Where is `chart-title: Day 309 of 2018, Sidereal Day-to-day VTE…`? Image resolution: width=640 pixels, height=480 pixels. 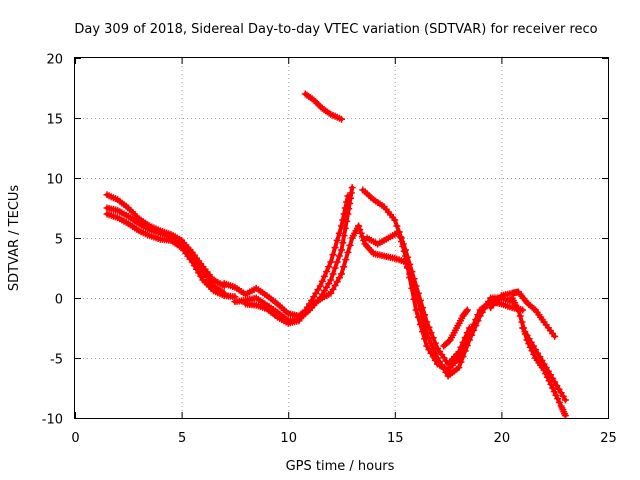 chart-title: Day 309 of 2018, Sidereal Day-to-day VTE… is located at coordinates (335, 29).